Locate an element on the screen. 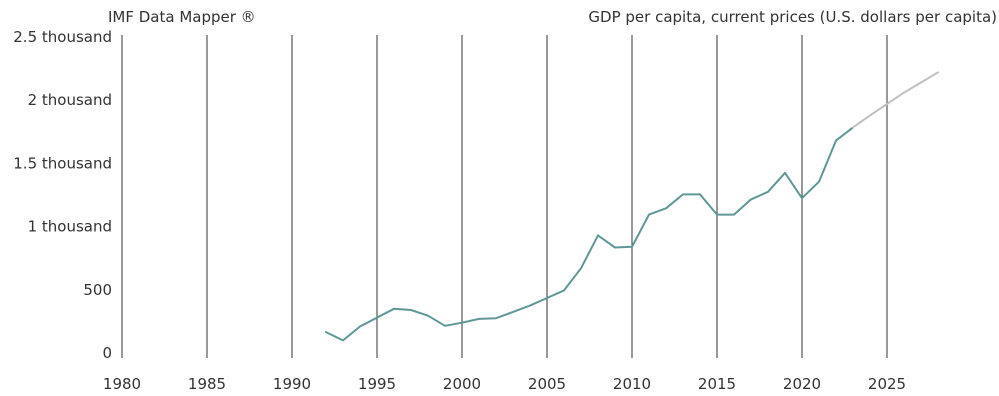  x-tick-label: 2025 is located at coordinates (887, 384).